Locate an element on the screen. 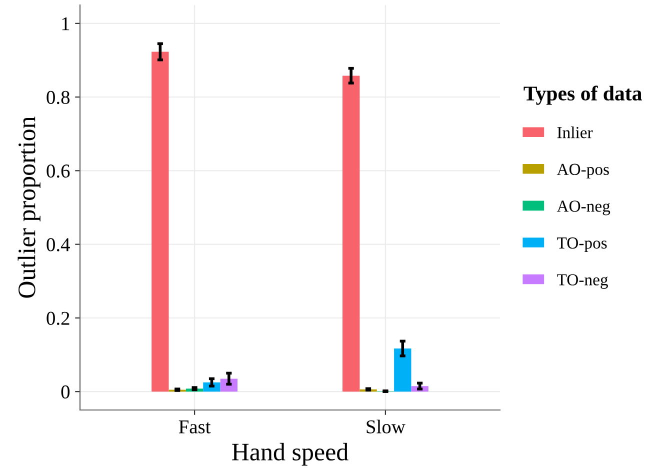 The image size is (645, 475). x-tick-label: Slow is located at coordinates (386, 427).